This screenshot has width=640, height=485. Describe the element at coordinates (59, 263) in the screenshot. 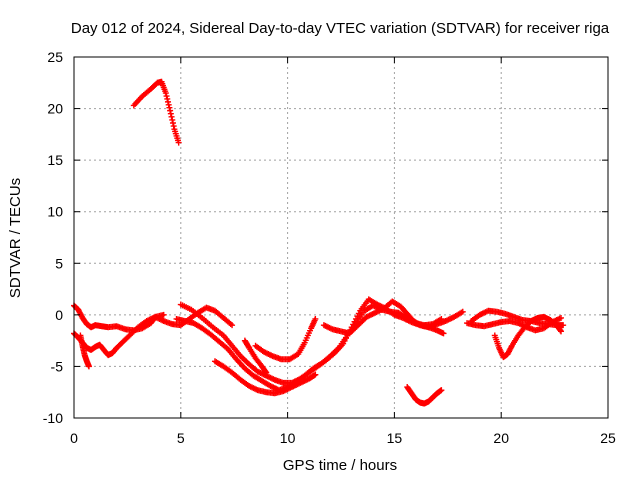

I see `y-tick-label: 5` at that location.